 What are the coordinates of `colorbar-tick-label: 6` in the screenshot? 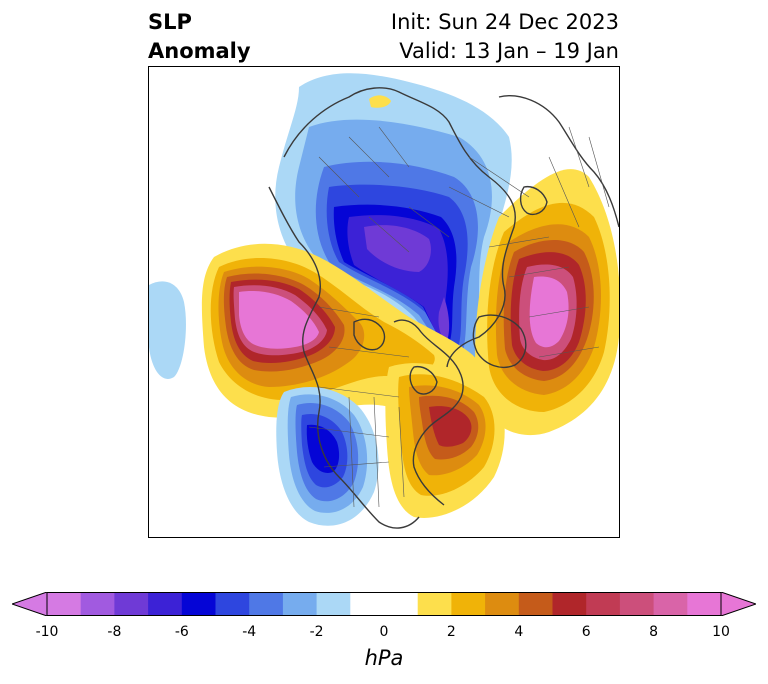 It's located at (586, 632).